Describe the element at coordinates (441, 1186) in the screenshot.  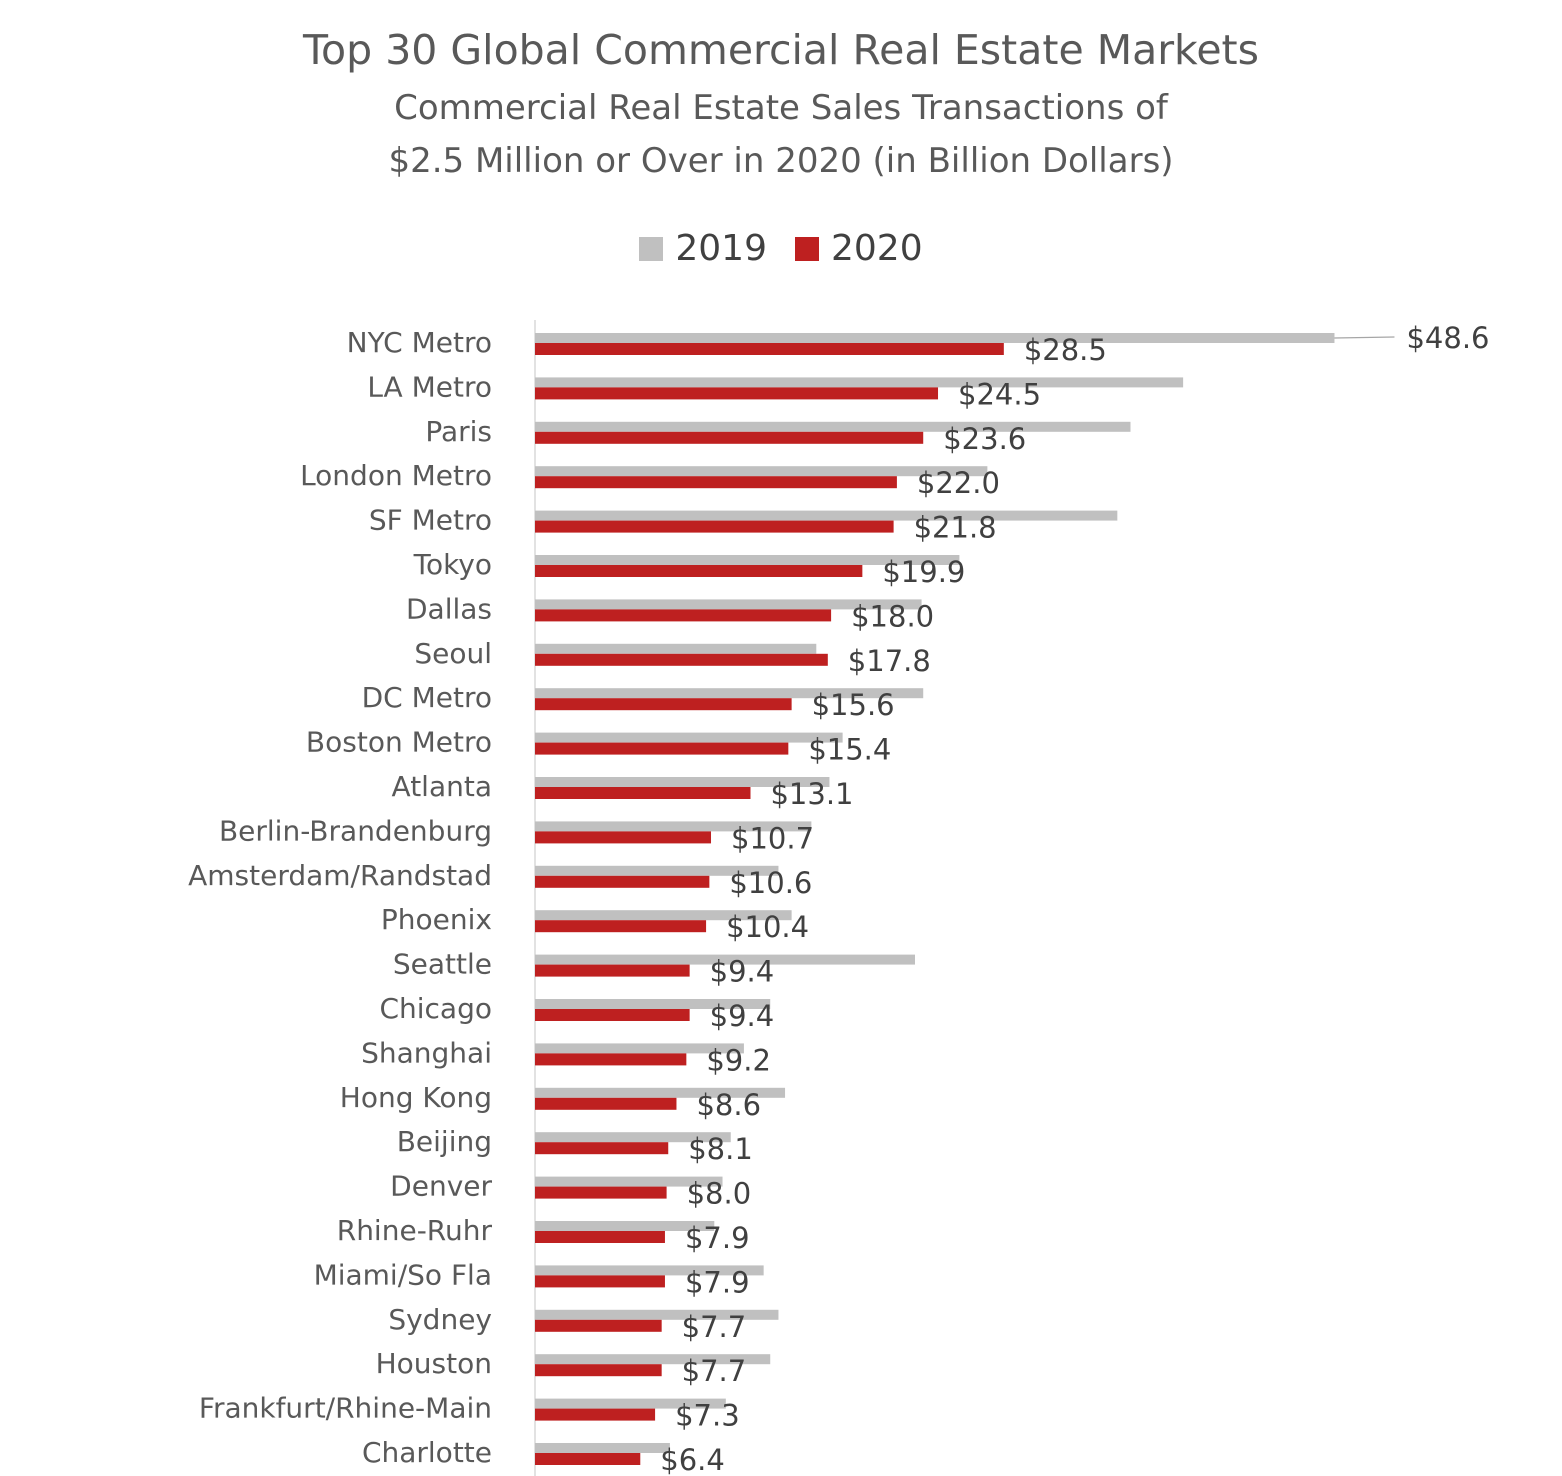
I see `category-label: Denver` at that location.